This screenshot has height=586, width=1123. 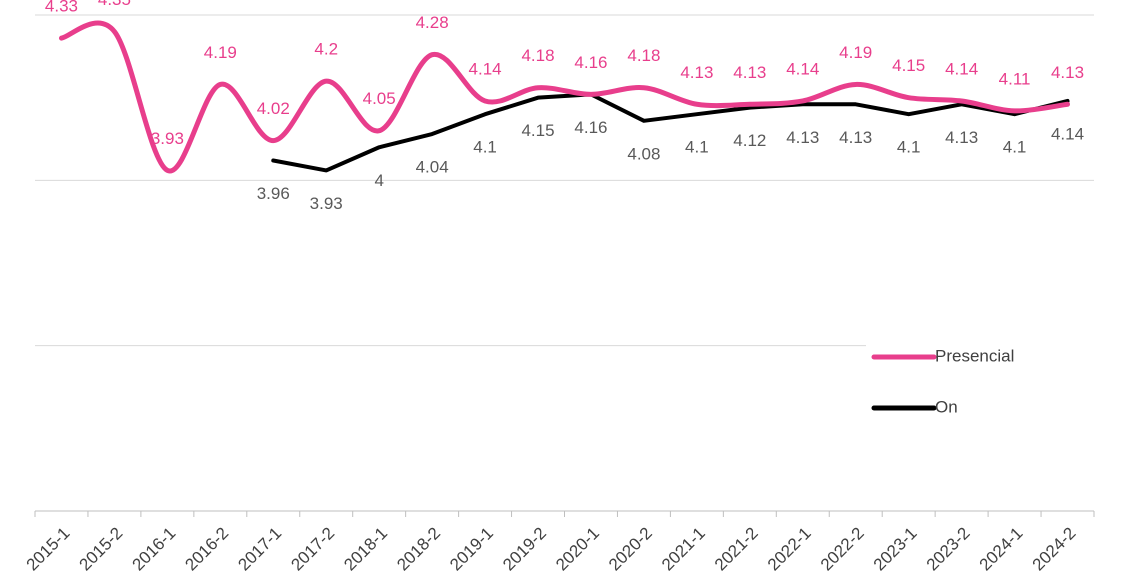 What do you see at coordinates (379, 98) in the screenshot?
I see `data-label: 4.05` at bounding box center [379, 98].